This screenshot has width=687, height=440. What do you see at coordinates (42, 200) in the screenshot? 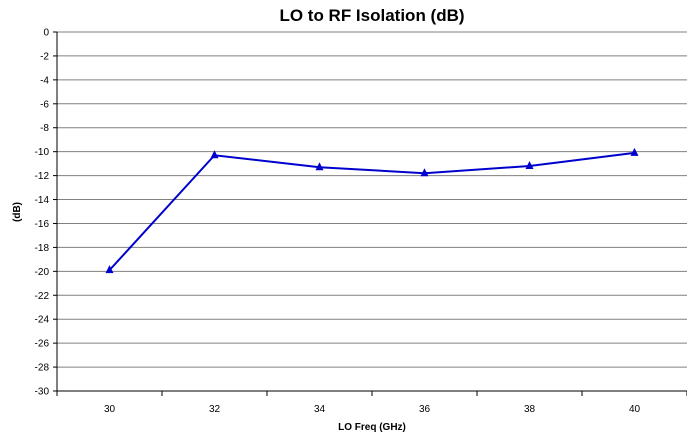
I see `y-tick-label: -14` at bounding box center [42, 200].